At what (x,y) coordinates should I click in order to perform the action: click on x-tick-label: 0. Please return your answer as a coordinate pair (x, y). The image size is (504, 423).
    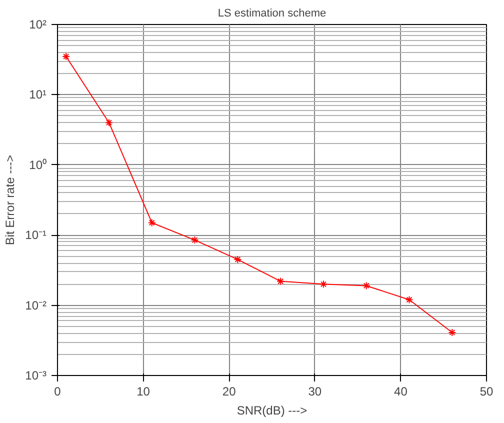
    Looking at the image, I should click on (58, 391).